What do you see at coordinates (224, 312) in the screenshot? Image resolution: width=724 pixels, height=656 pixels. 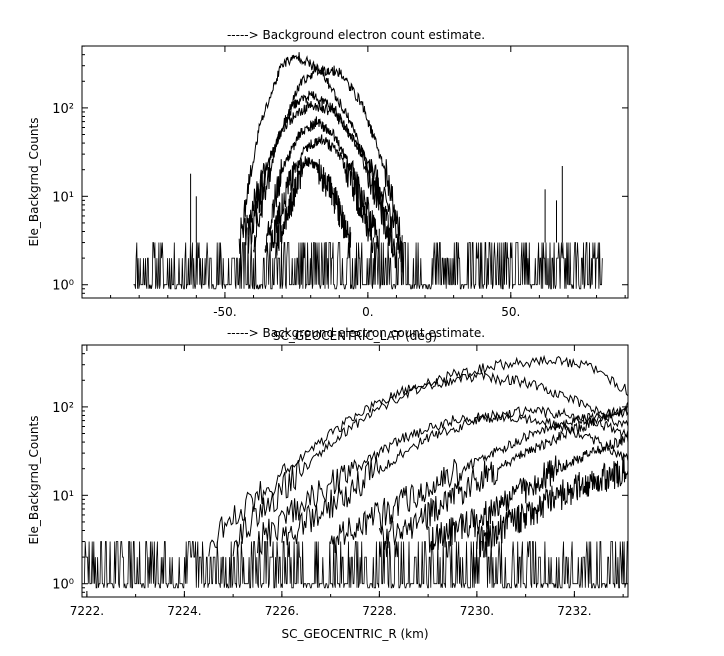 I see `x-tick-label: -50.` at bounding box center [224, 312].